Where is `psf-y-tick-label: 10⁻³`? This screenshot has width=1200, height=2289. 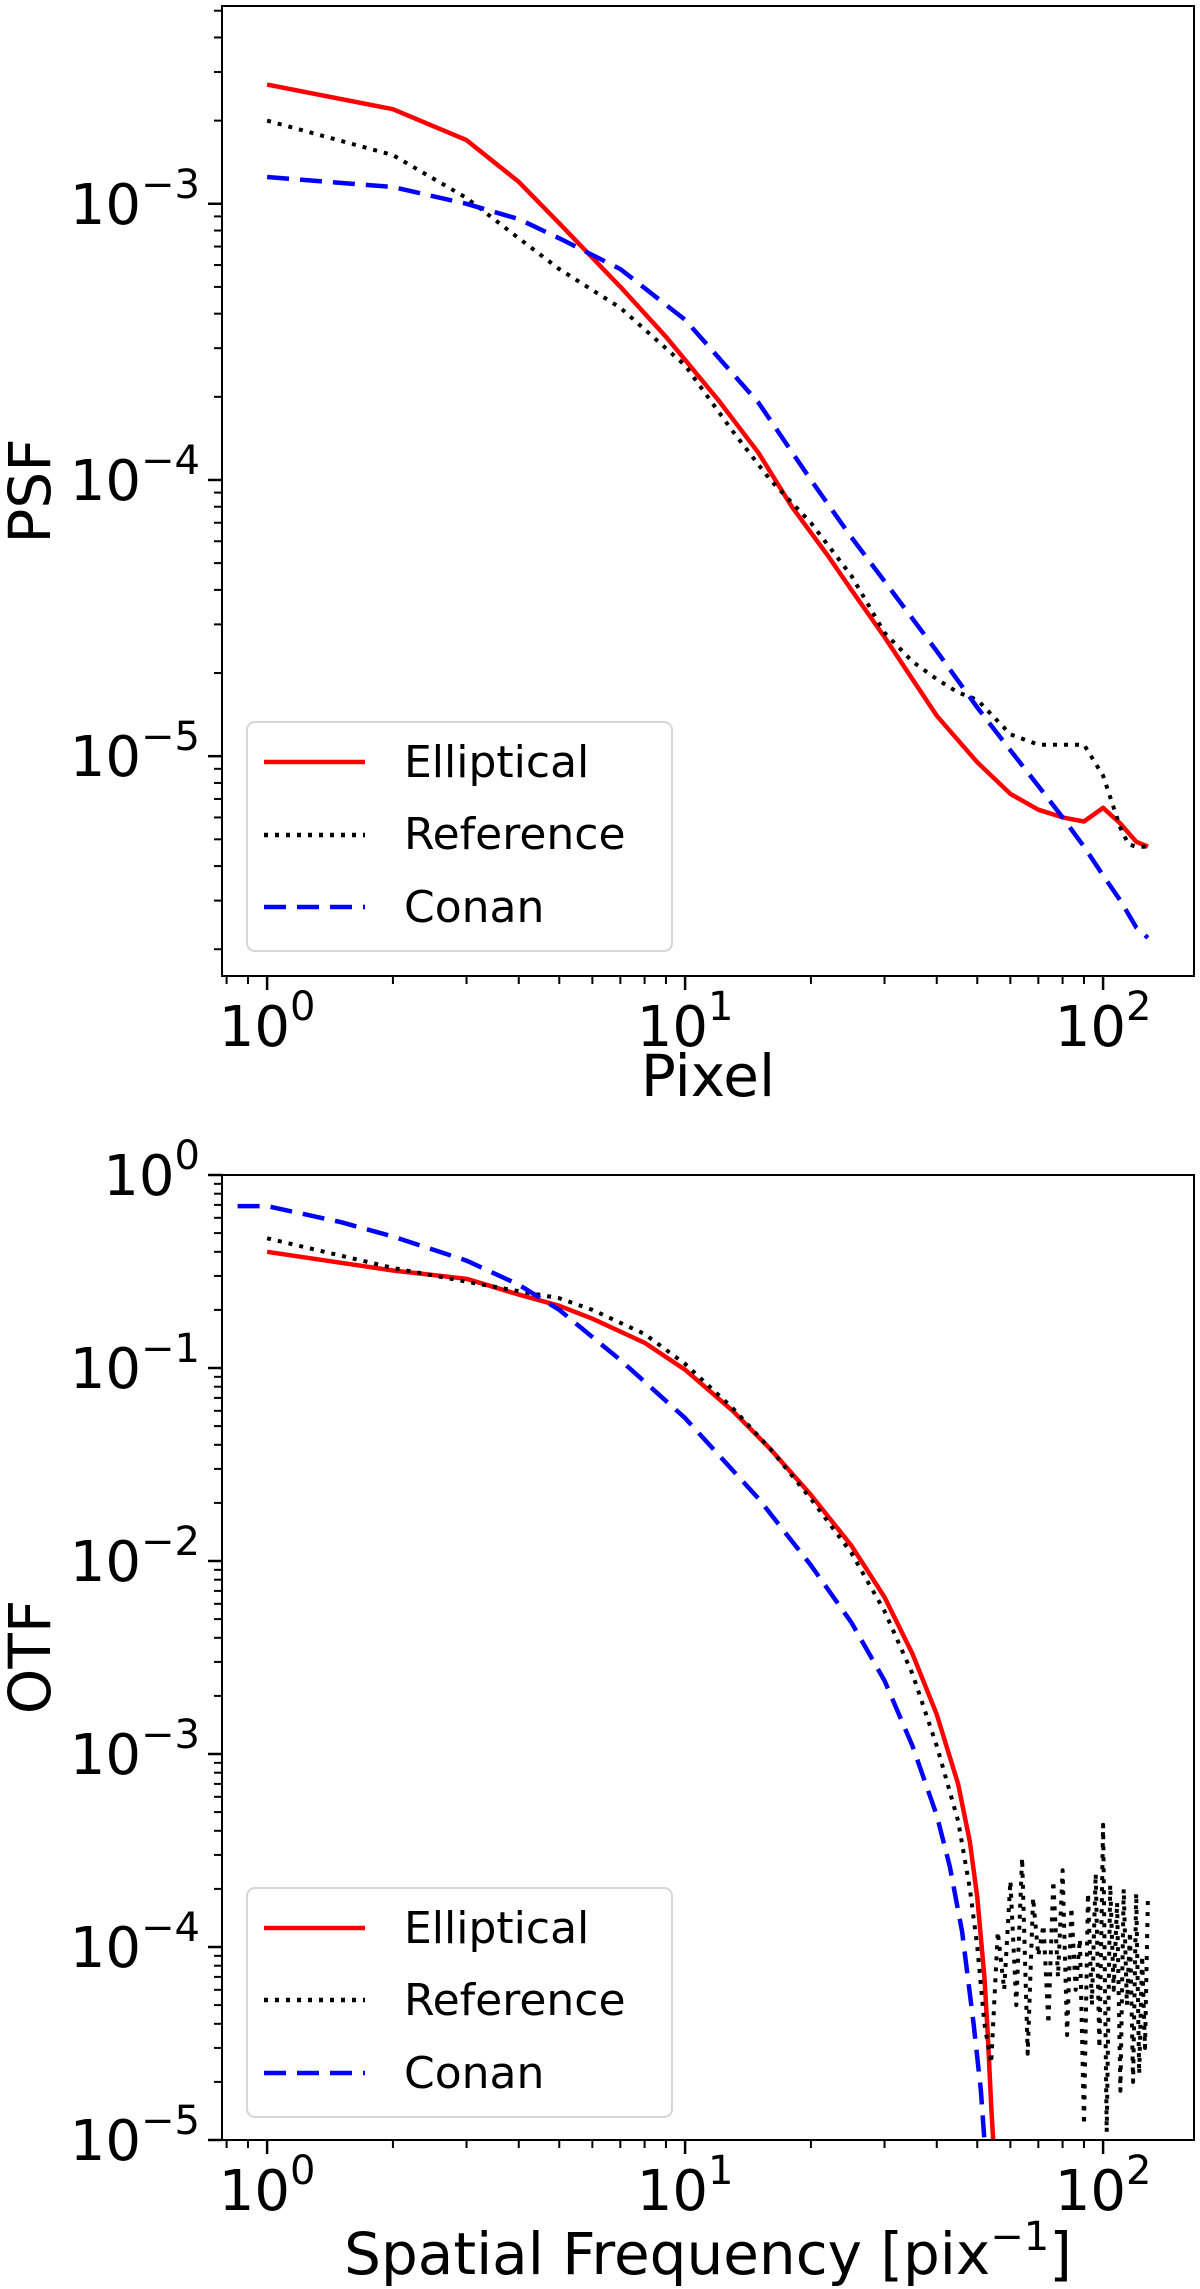
psf-y-tick-label: 10⁻³ is located at coordinates (135, 200).